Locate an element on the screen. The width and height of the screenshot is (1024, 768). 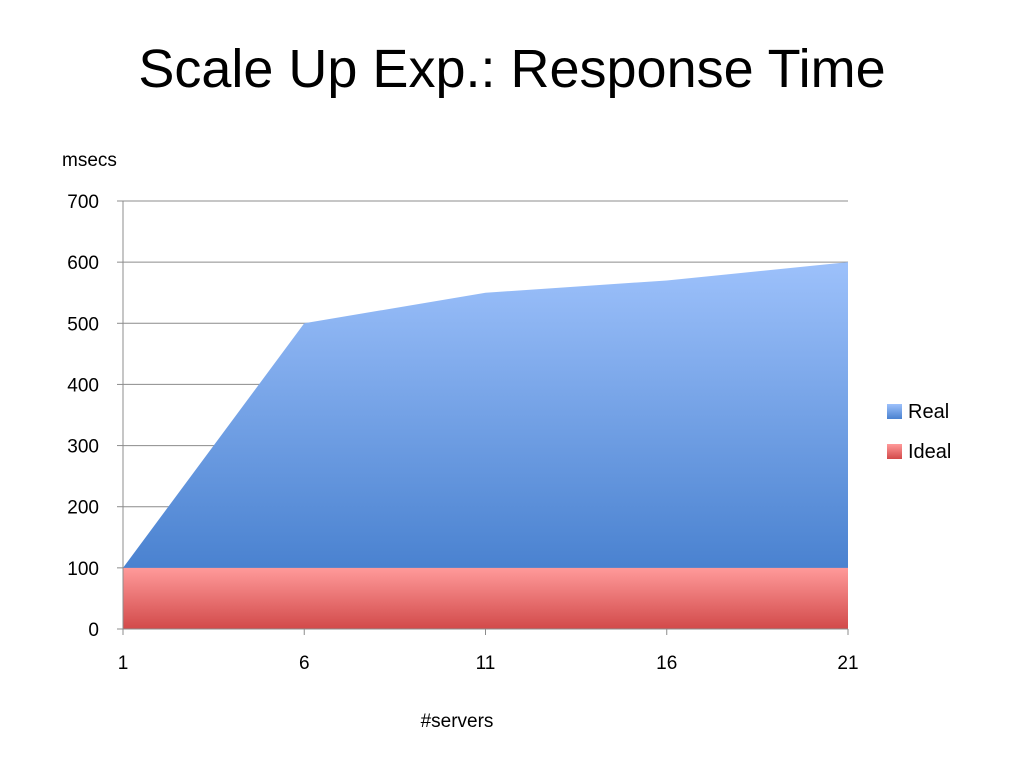
legend-swatch-ideal is located at coordinates (894, 451).